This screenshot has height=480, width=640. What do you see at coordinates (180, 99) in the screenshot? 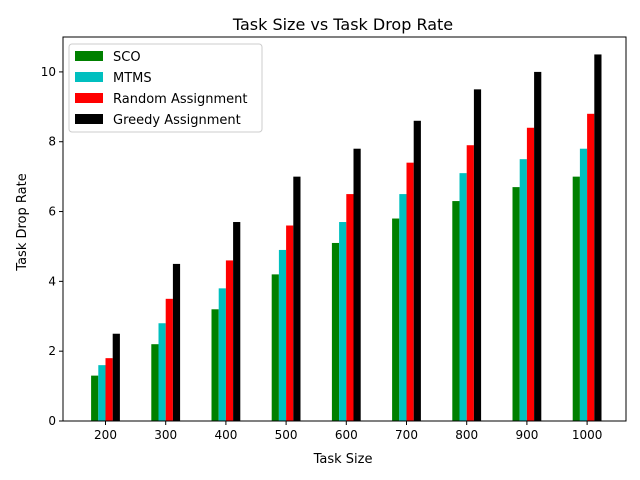
I see `legend-label-random-assignment: Random Assignment` at bounding box center [180, 99].